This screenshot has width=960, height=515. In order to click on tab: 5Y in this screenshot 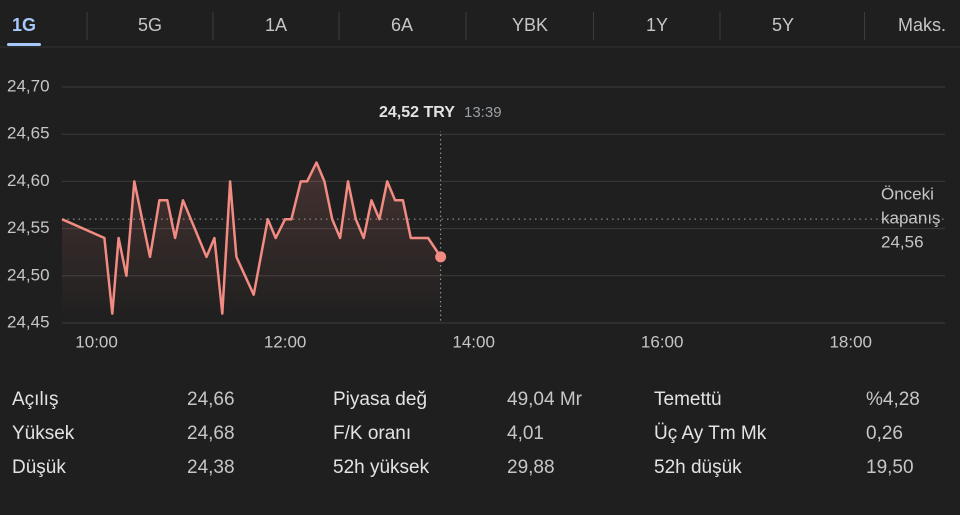, I will do `click(783, 25)`.